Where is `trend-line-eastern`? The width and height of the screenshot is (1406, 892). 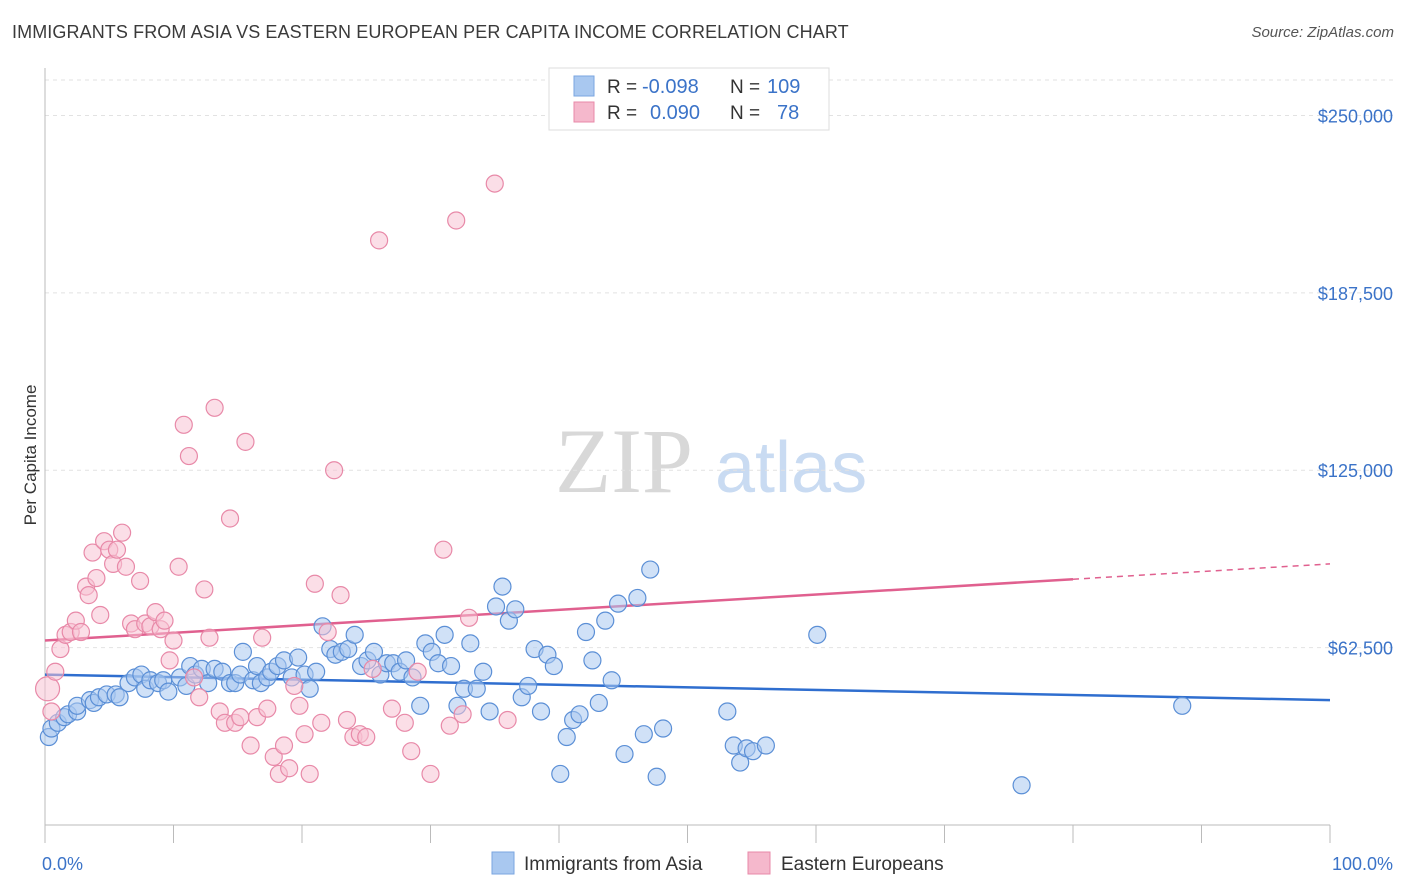
trend-line-eastern is located at coordinates (559, 609).